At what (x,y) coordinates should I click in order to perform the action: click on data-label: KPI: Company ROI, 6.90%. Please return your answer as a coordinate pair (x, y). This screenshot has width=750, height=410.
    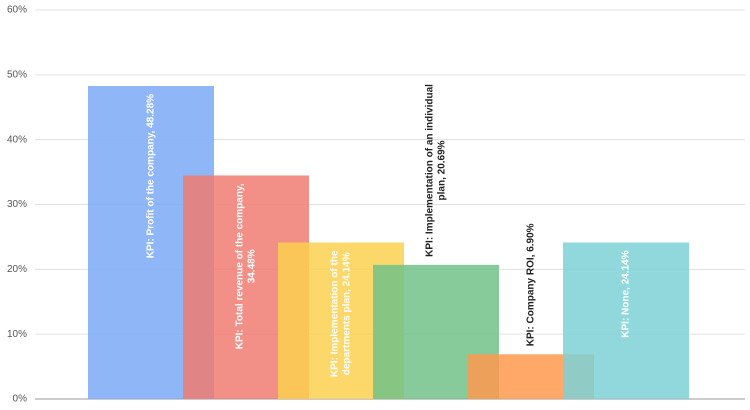
    Looking at the image, I should click on (531, 284).